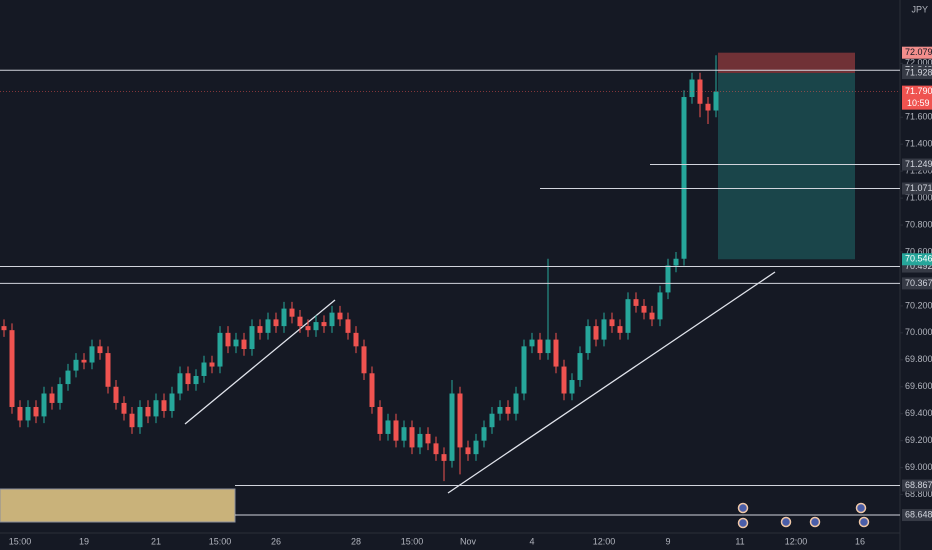 Image resolution: width=932 pixels, height=550 pixels. Describe the element at coordinates (918, 144) in the screenshot. I see `y-tick-label: 71.400` at that location.